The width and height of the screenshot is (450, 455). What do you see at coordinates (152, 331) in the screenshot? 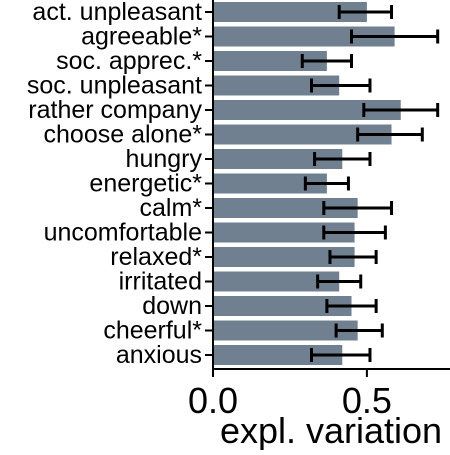
I see `y-tick-label: cheerful*` at bounding box center [152, 331].